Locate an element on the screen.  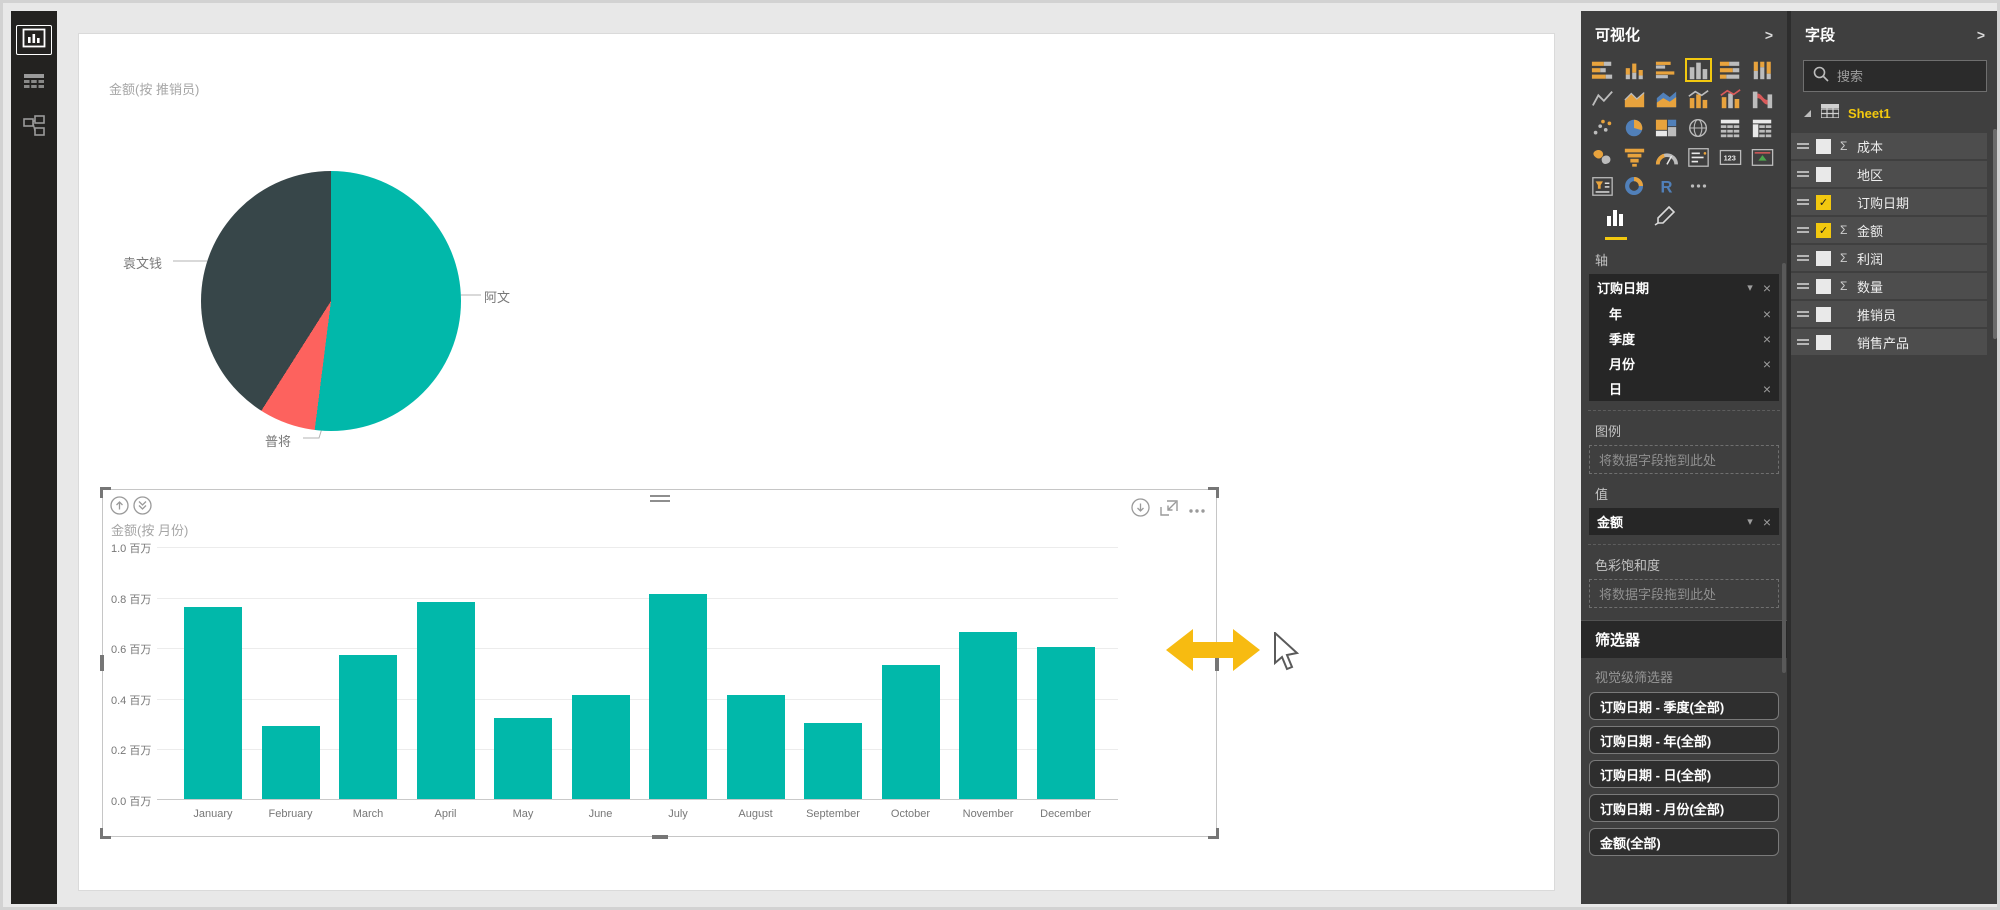
data-view-button is located at coordinates (34, 84).